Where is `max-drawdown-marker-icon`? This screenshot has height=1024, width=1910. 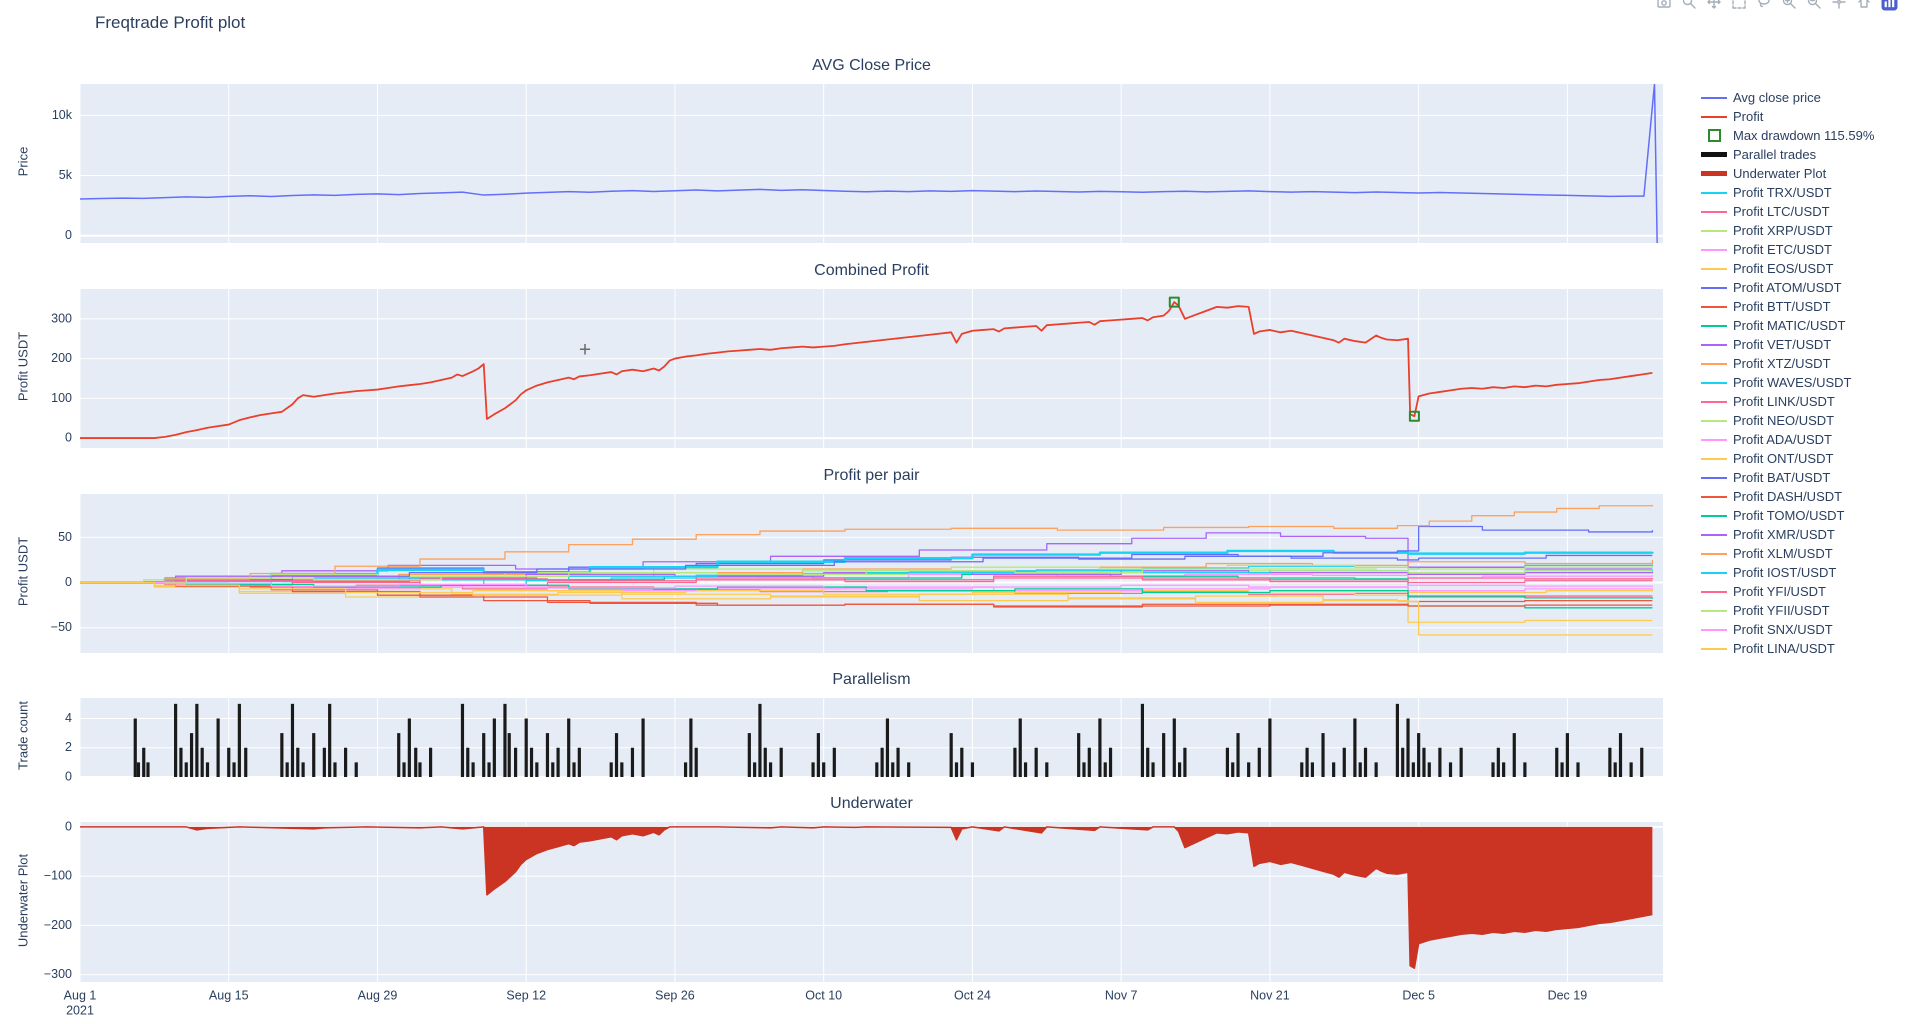 max-drawdown-marker-icon is located at coordinates (1714, 136).